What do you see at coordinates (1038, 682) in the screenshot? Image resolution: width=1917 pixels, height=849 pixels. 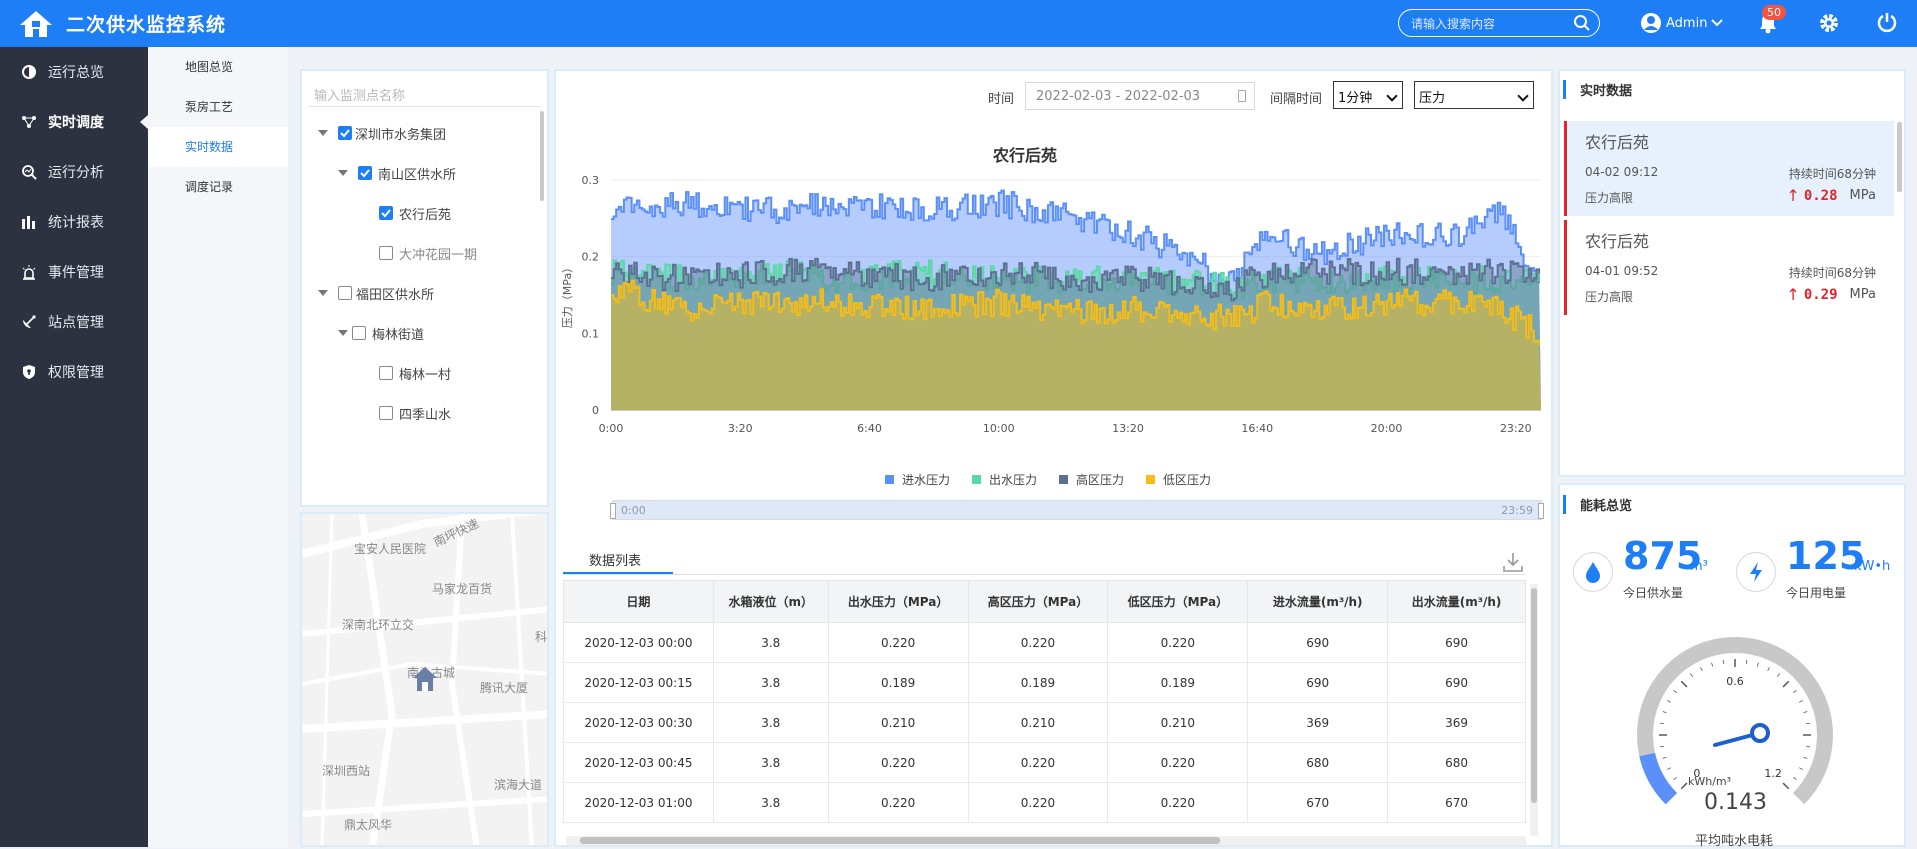 I see `table-cell: 0.189` at bounding box center [1038, 682].